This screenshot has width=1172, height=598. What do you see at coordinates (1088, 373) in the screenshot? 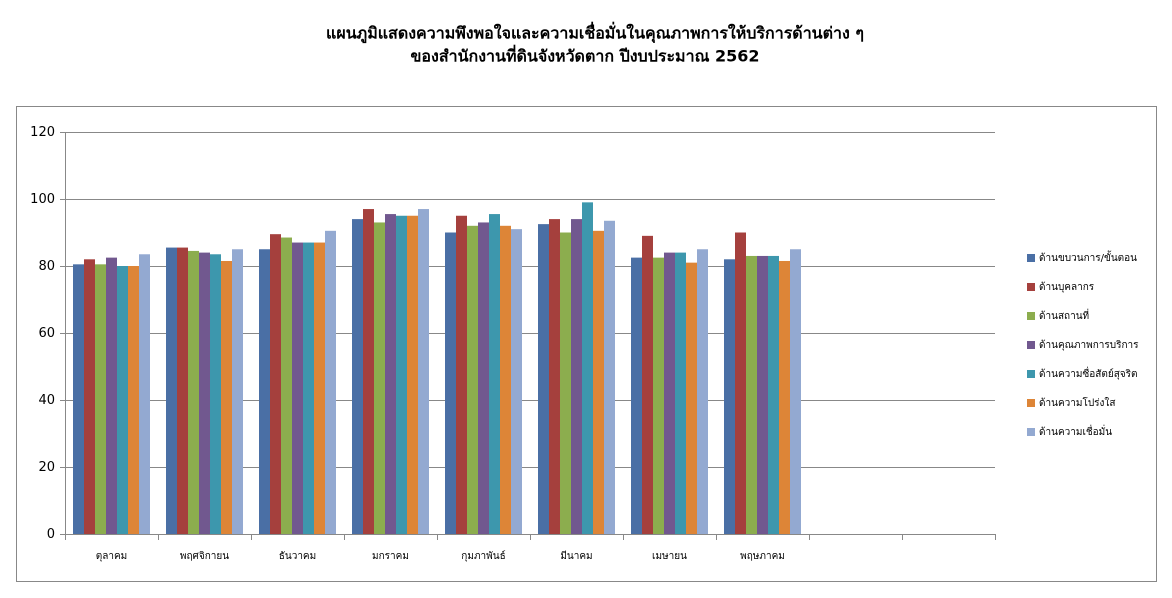
I see `legend-label: ด้านความซื่อสัตย์สุจริต` at bounding box center [1088, 373].